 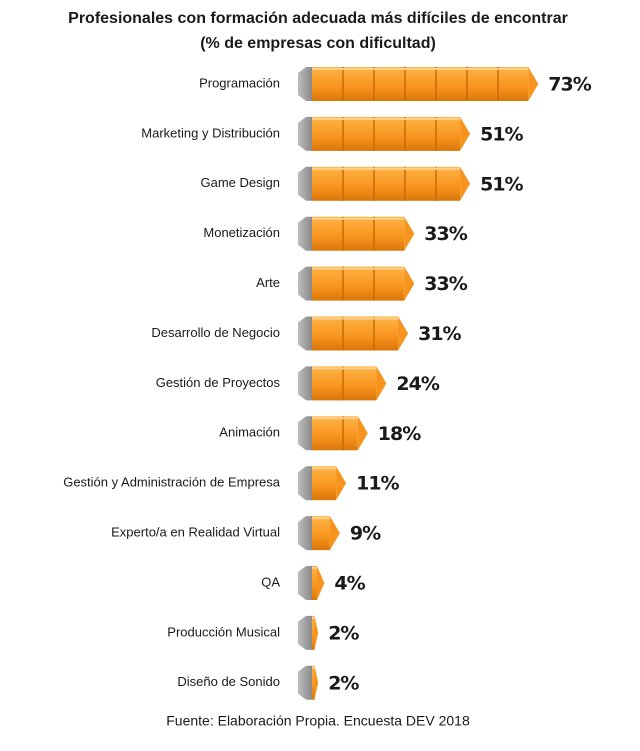 I want to click on y-tick-label: Programación, so click(x=239, y=82).